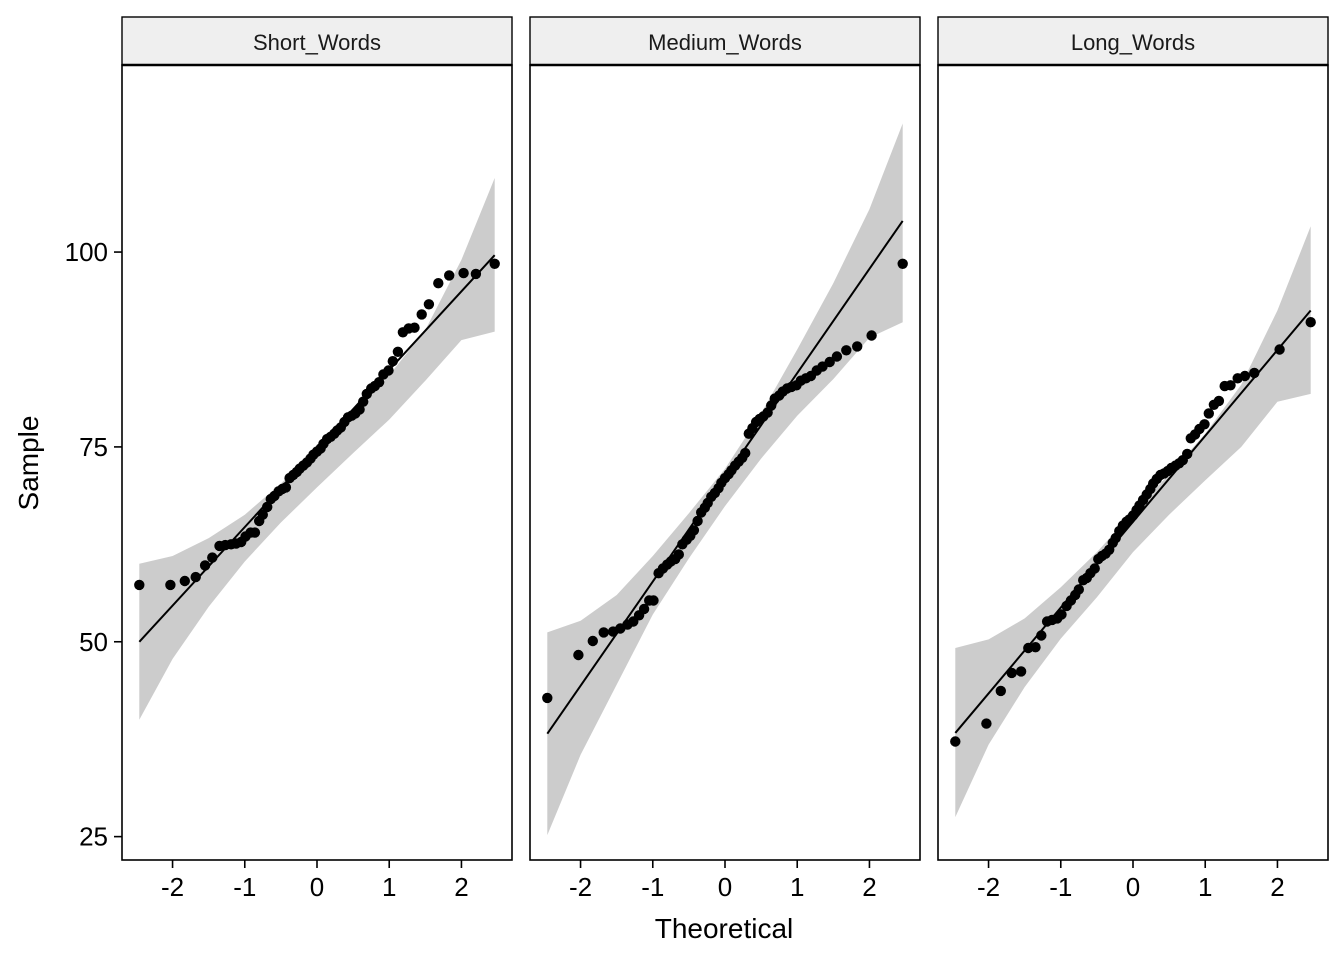 Image resolution: width=1344 pixels, height=960 pixels. I want to click on x-tick-label-medium-words-0: 0, so click(725, 887).